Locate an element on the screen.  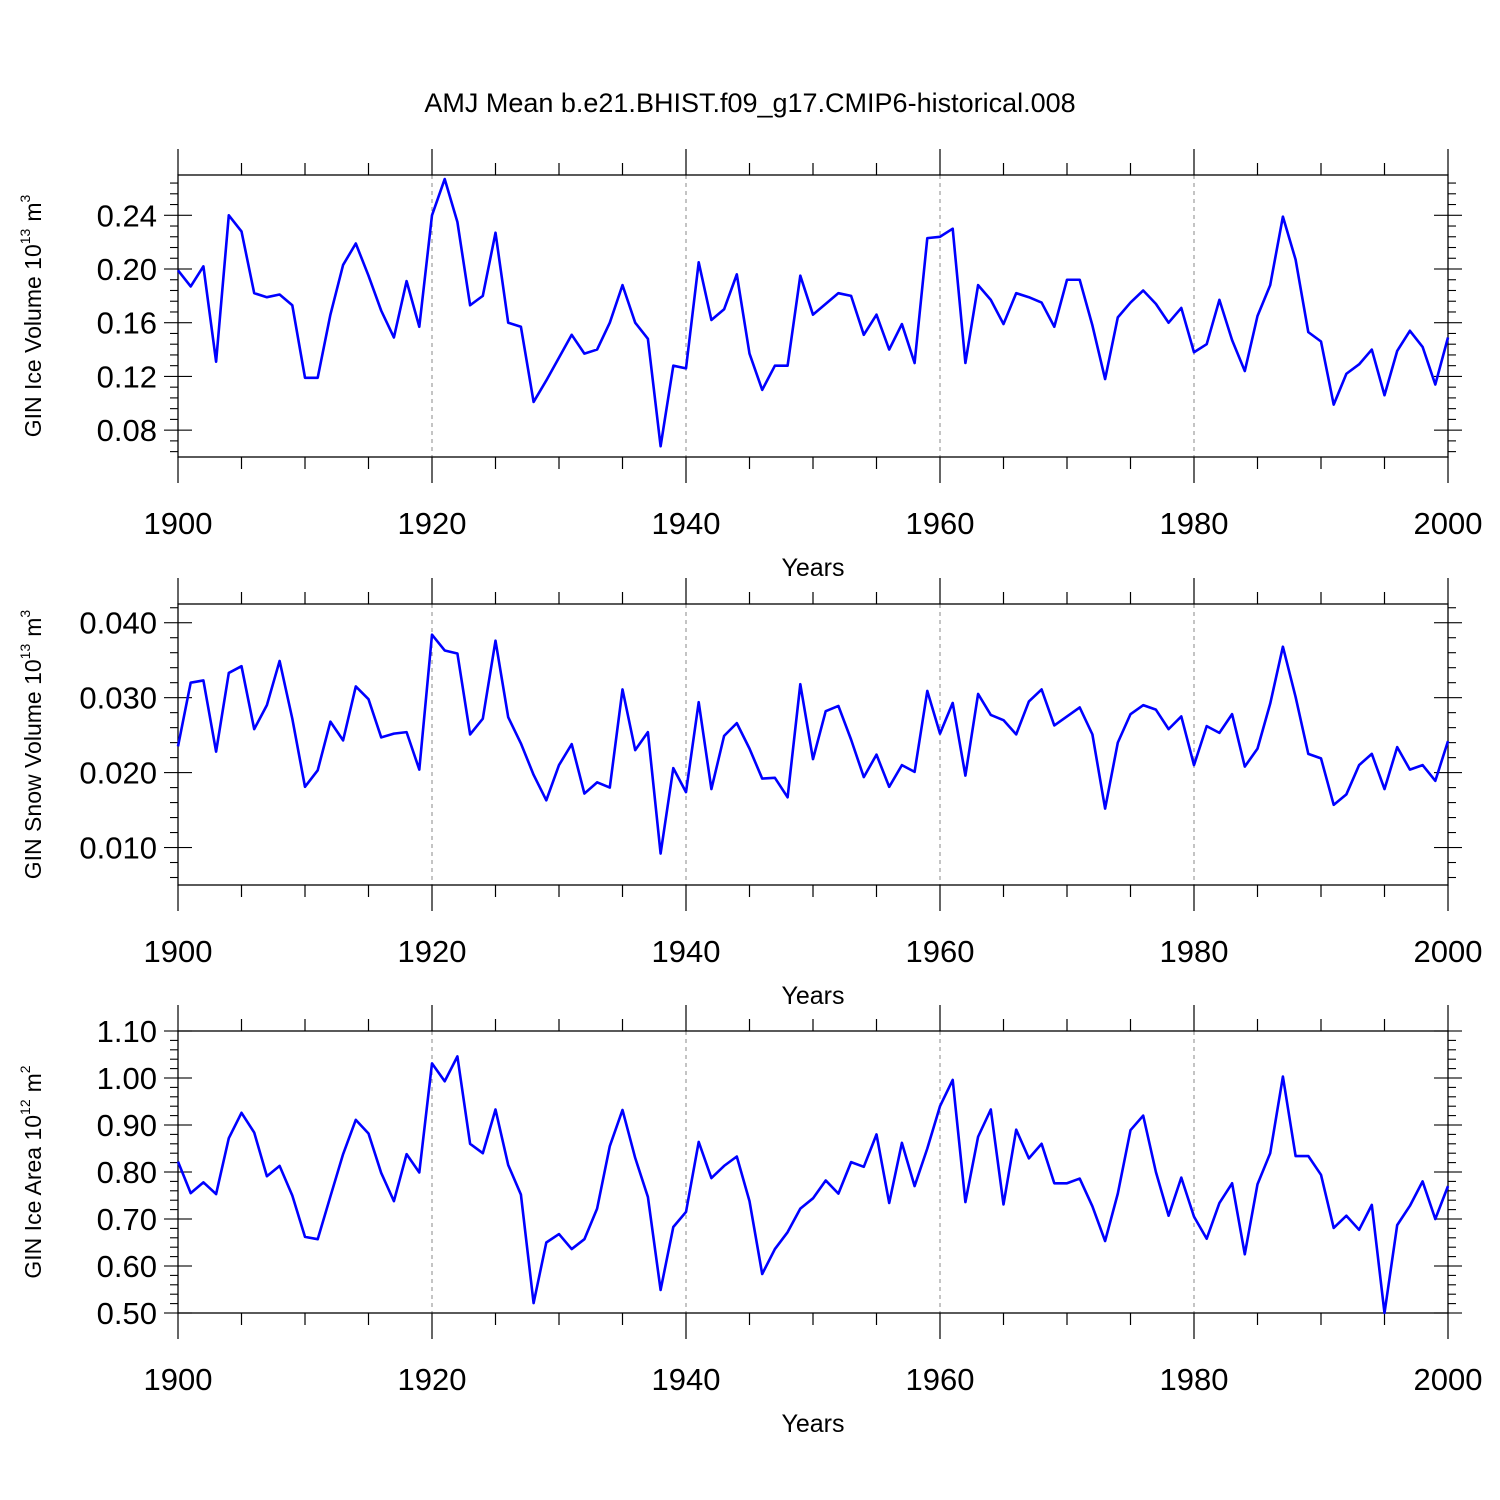
chart-ice-volume-ylabel-exp: 13 is located at coordinates (25, 236).